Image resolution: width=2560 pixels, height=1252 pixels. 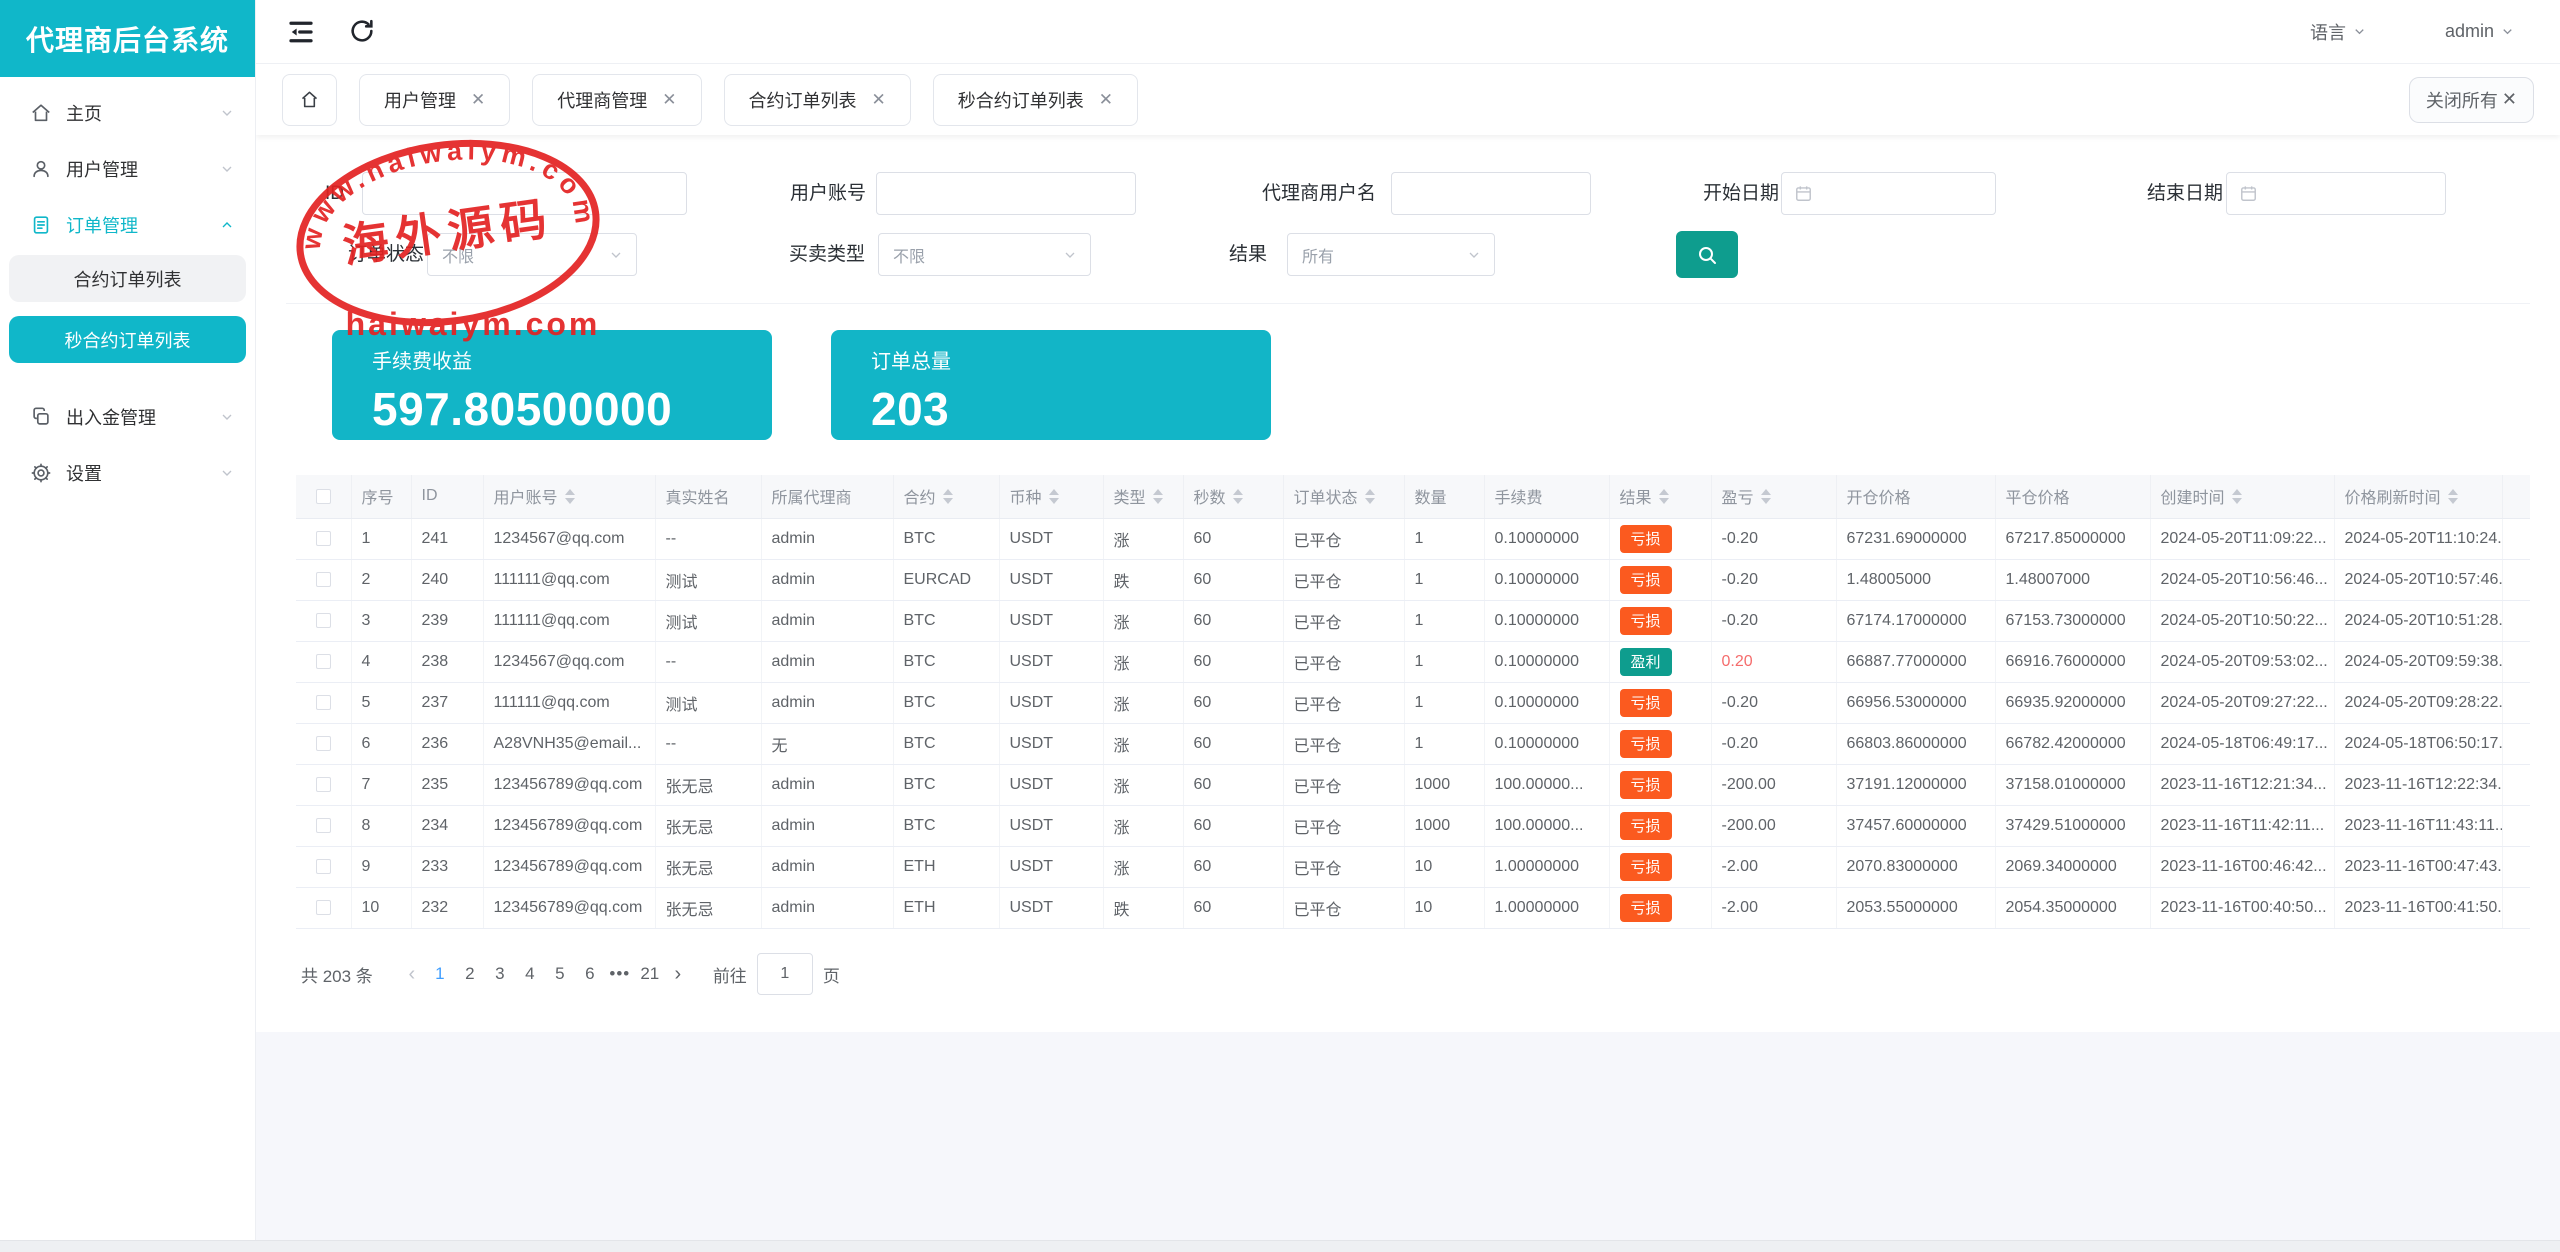 I want to click on goto-page-input, so click(x=784, y=974).